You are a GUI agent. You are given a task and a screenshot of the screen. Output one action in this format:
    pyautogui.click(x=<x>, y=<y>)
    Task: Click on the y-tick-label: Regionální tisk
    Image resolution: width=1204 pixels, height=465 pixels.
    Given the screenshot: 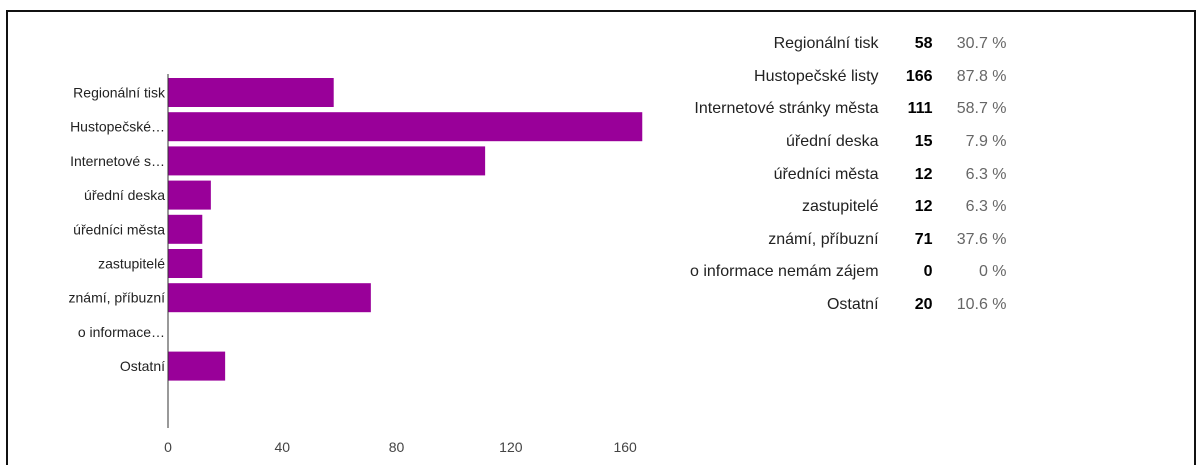 What is the action you would take?
    pyautogui.click(x=119, y=93)
    